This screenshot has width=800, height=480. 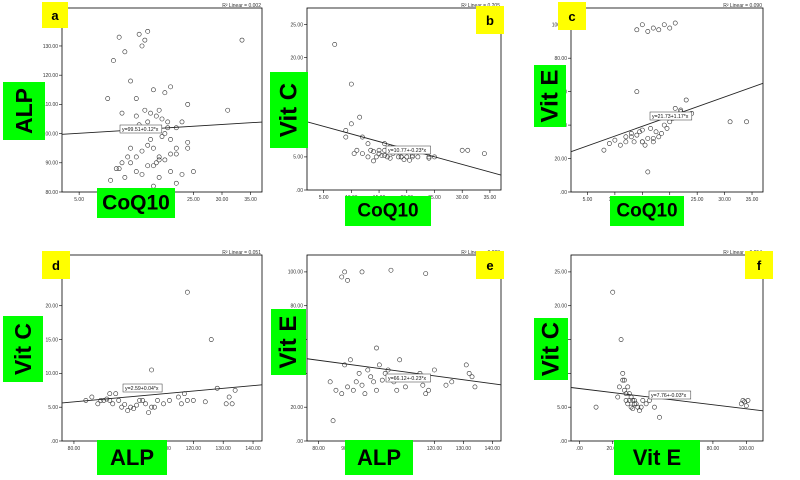 What do you see at coordinates (713, 449) in the screenshot?
I see `x-tick-label: 80.00` at bounding box center [713, 449].